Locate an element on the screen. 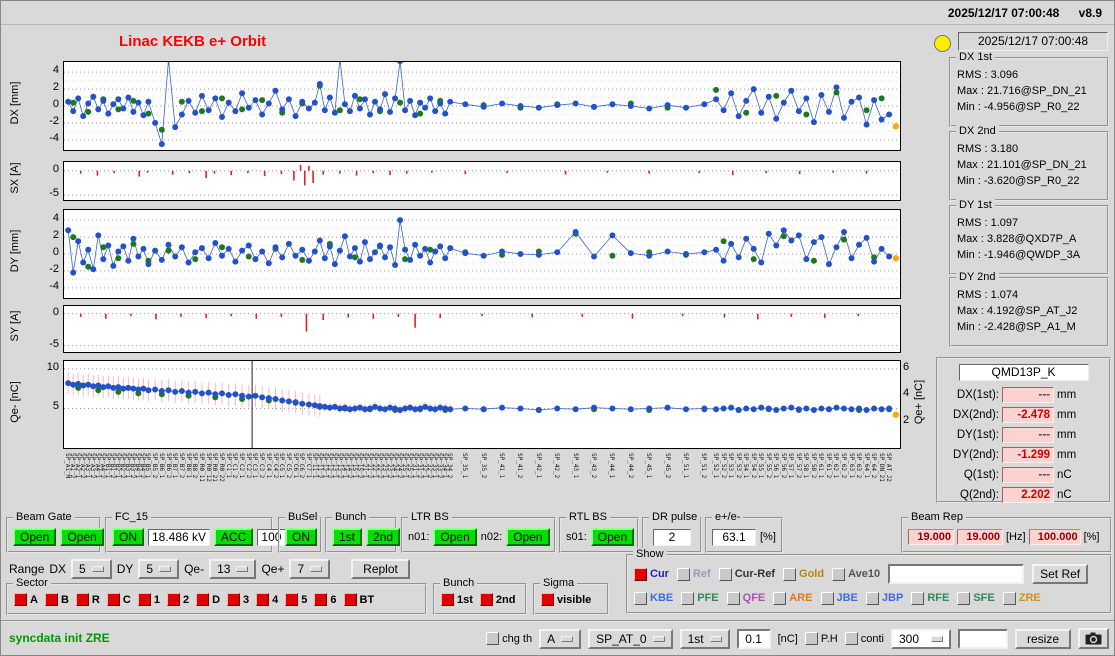 The image size is (1115, 656). show-checkbox-jbp: JBP is located at coordinates (884, 598).